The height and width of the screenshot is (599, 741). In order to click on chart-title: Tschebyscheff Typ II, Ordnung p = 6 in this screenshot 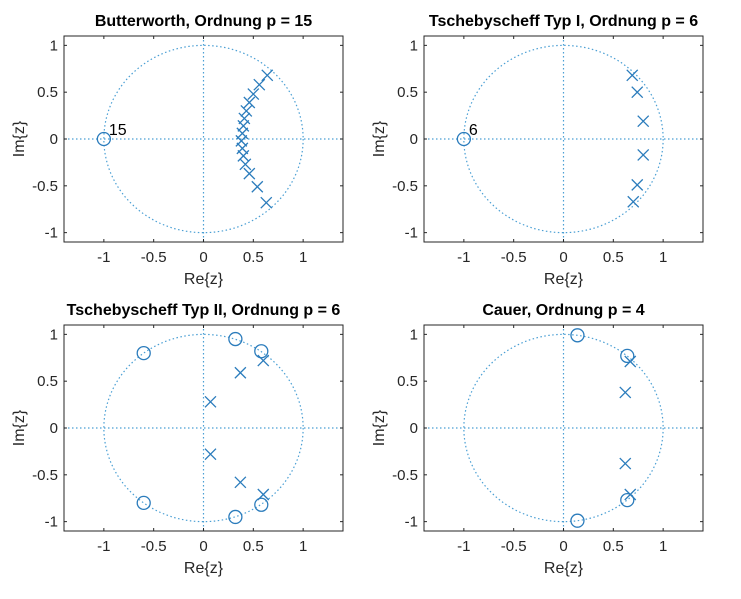, I will do `click(204, 310)`.